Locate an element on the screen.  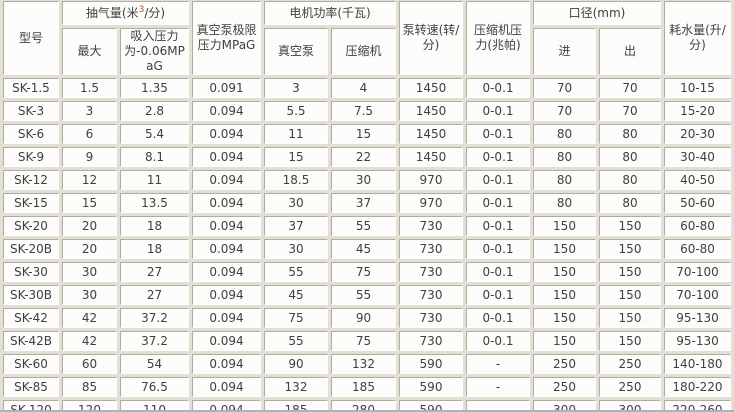
col-pumping-suction: 吸入压力为-0.06MPaG is located at coordinates (154, 51).